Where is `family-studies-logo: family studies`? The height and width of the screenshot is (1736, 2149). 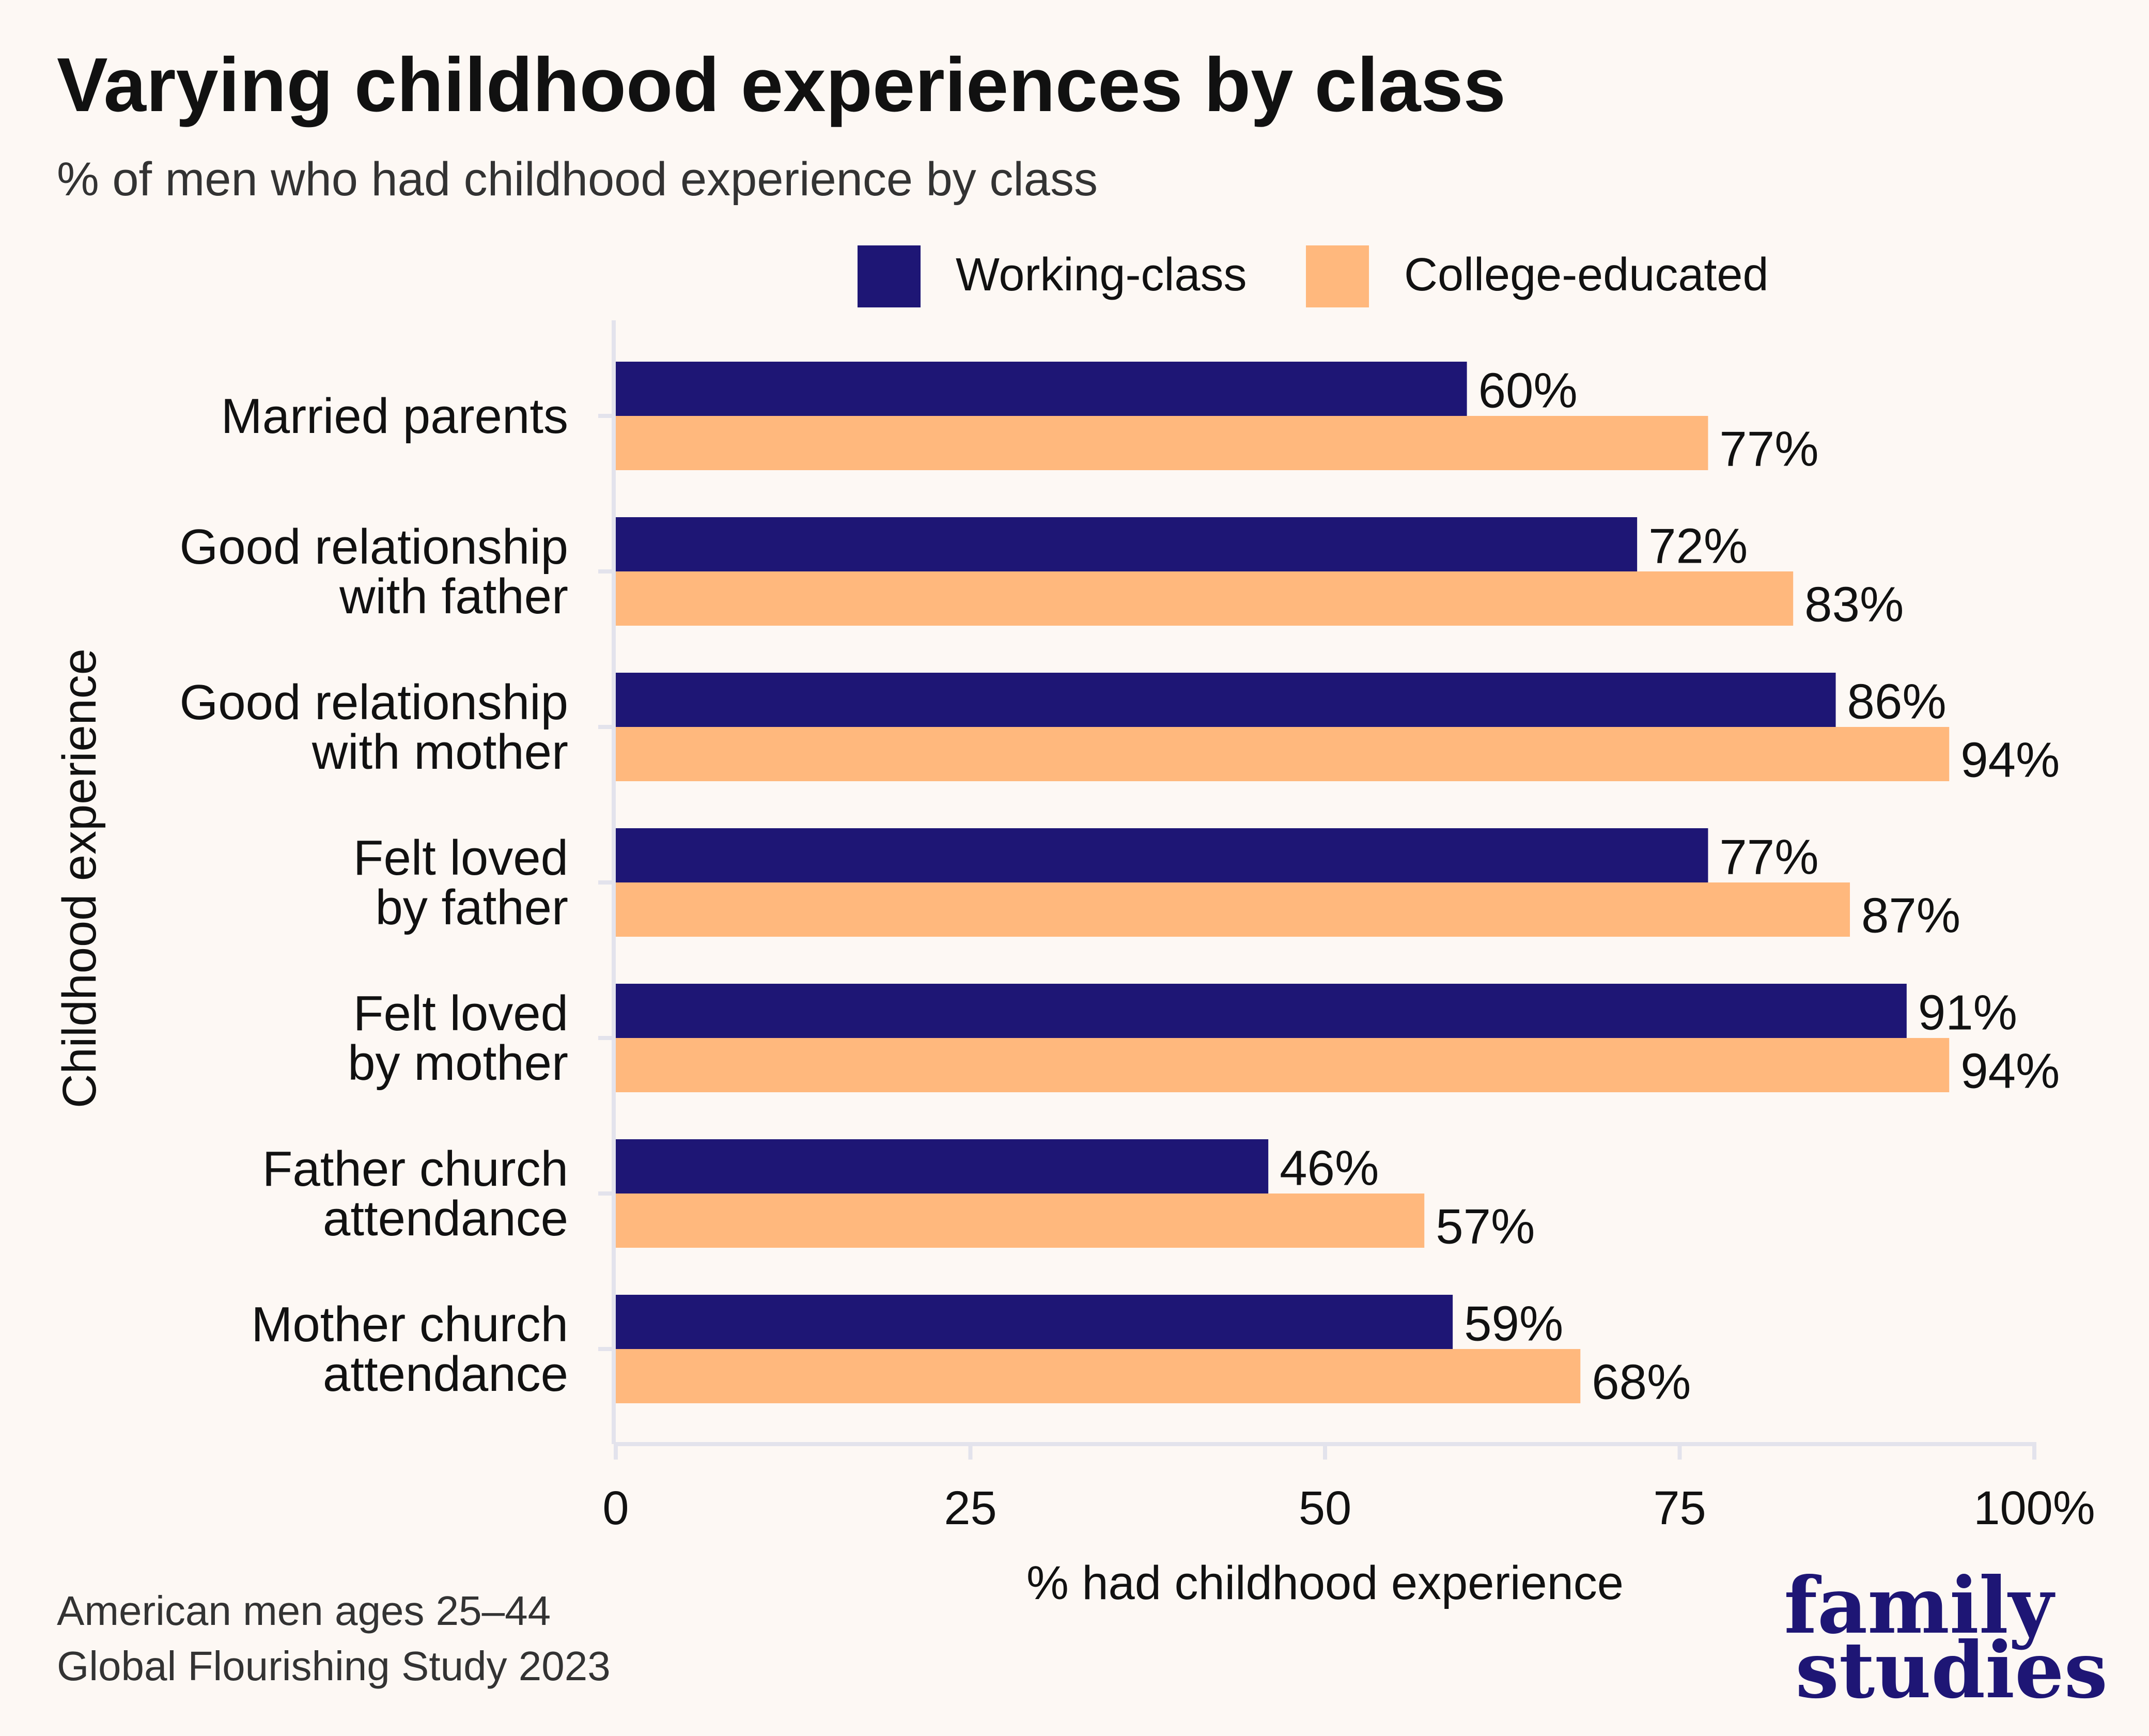
family-studies-logo: family studies is located at coordinates (1946, 1638).